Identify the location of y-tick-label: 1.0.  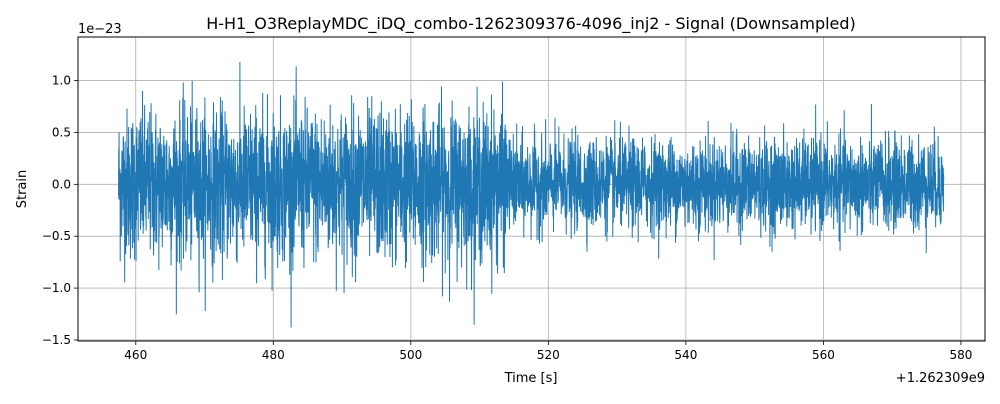
(61, 81).